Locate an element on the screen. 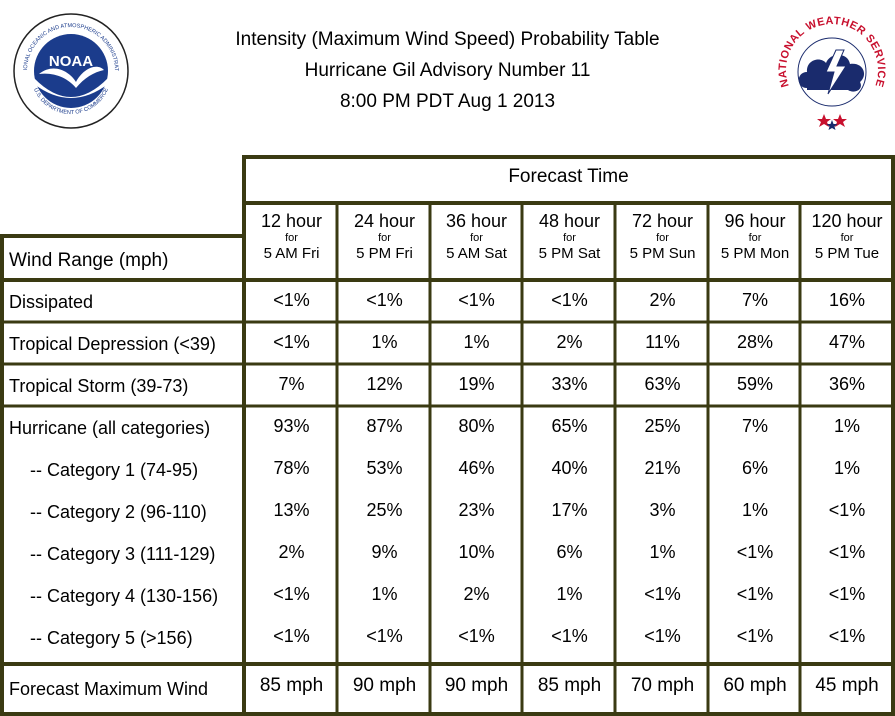  column-header: 48 hour for 5 PM Sat is located at coordinates (569, 236).